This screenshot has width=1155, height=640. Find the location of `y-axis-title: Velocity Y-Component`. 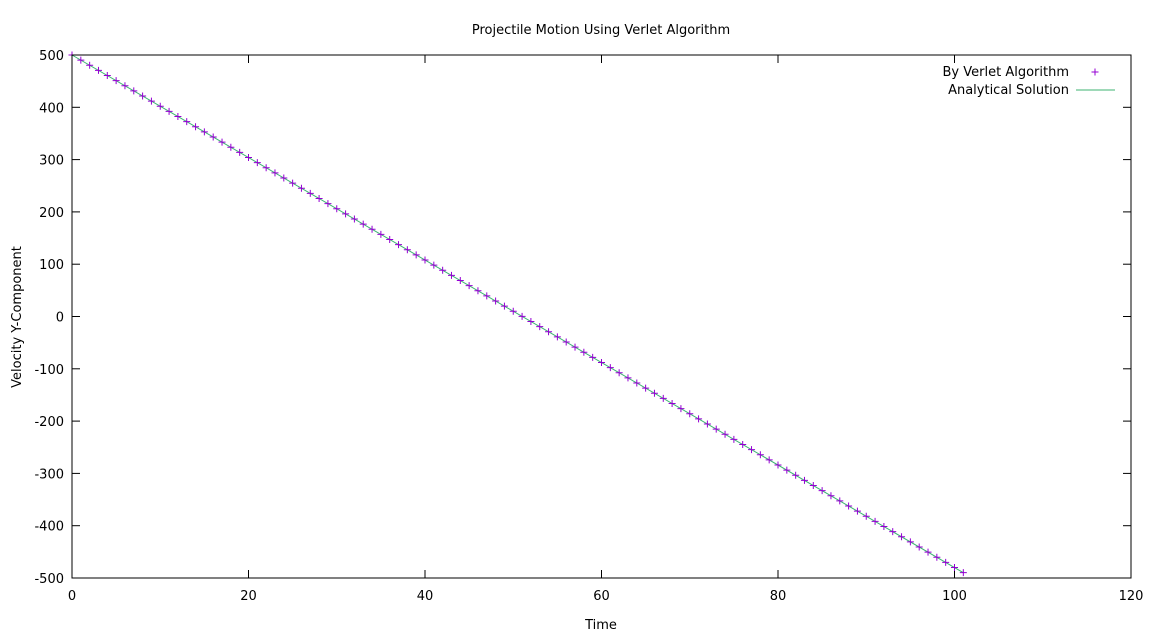

y-axis-title: Velocity Y-Component is located at coordinates (17, 317).